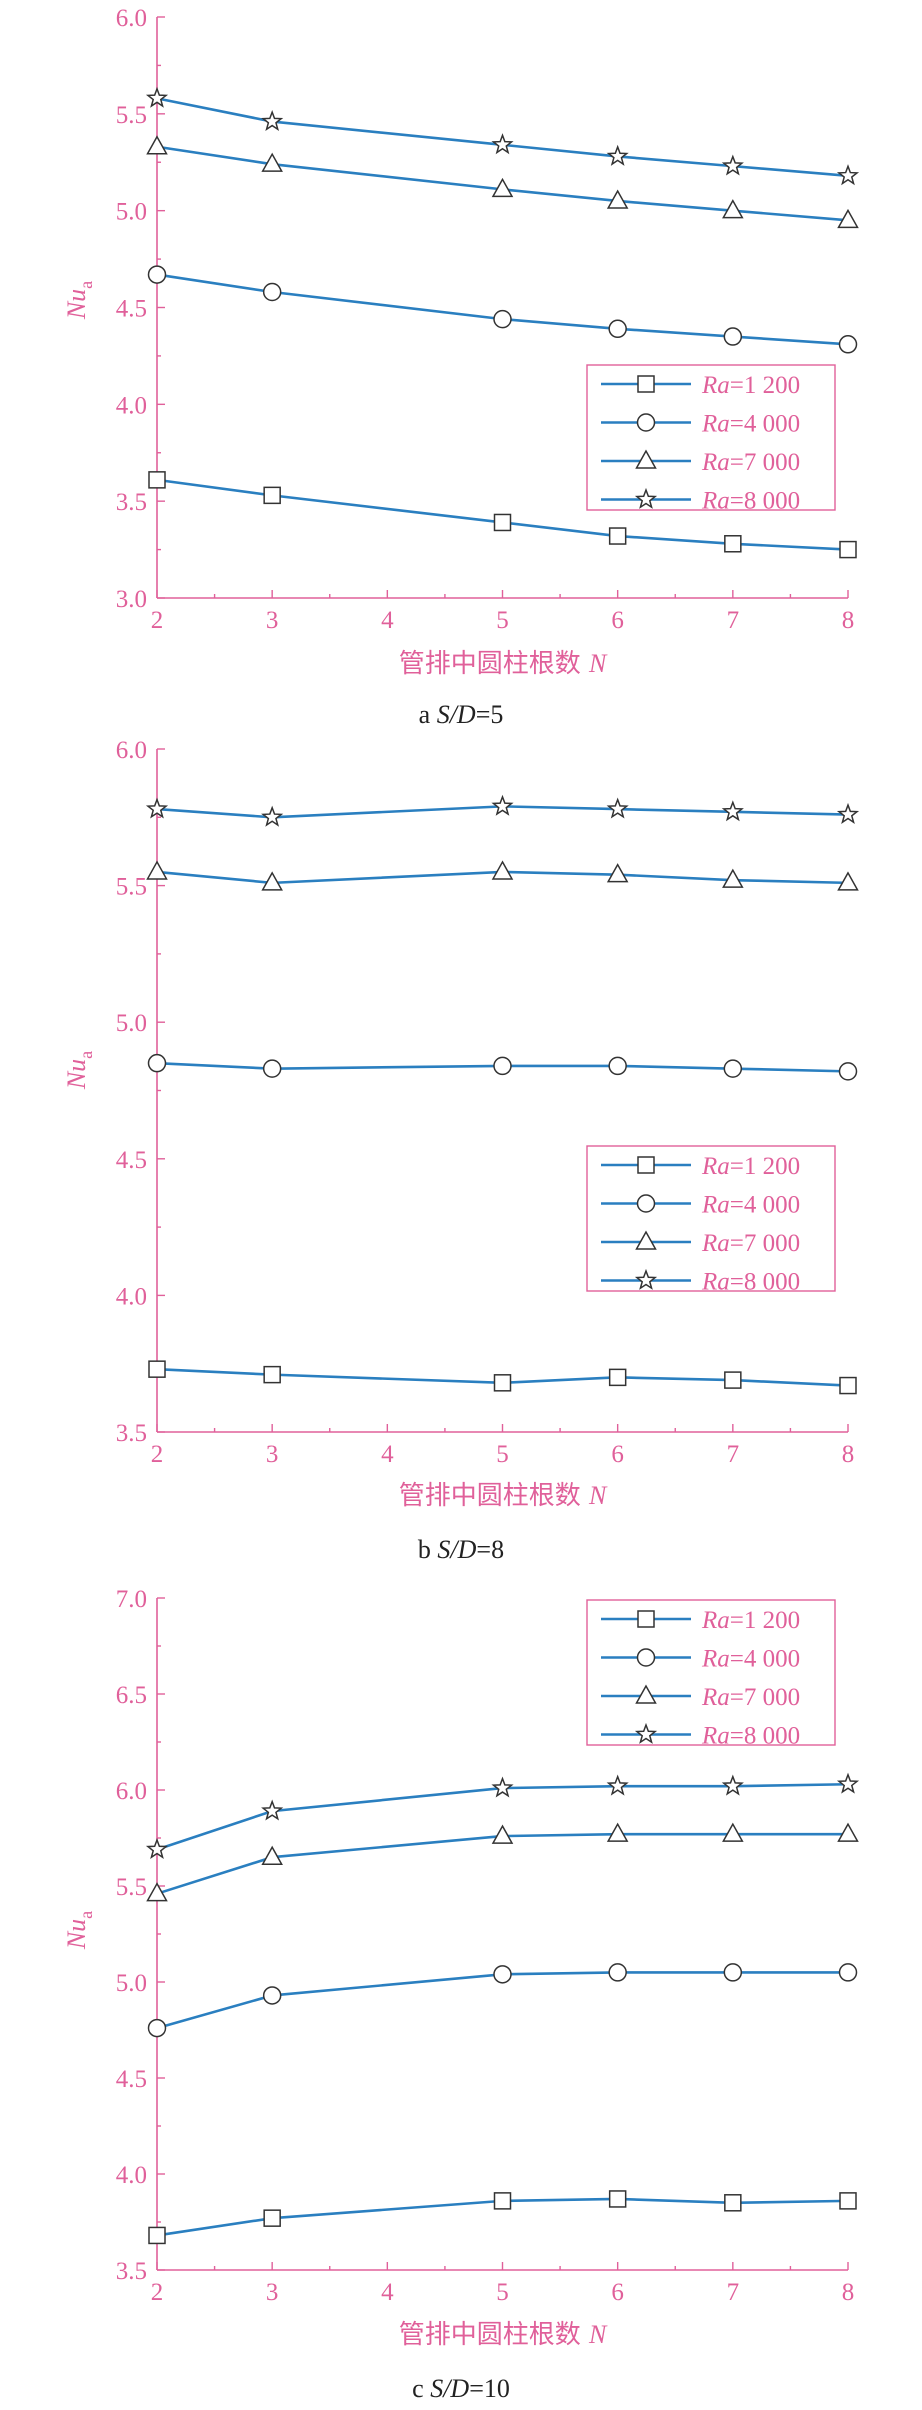 This screenshot has width=922, height=2410. I want to click on x-tick-label: 3, so click(272, 2292).